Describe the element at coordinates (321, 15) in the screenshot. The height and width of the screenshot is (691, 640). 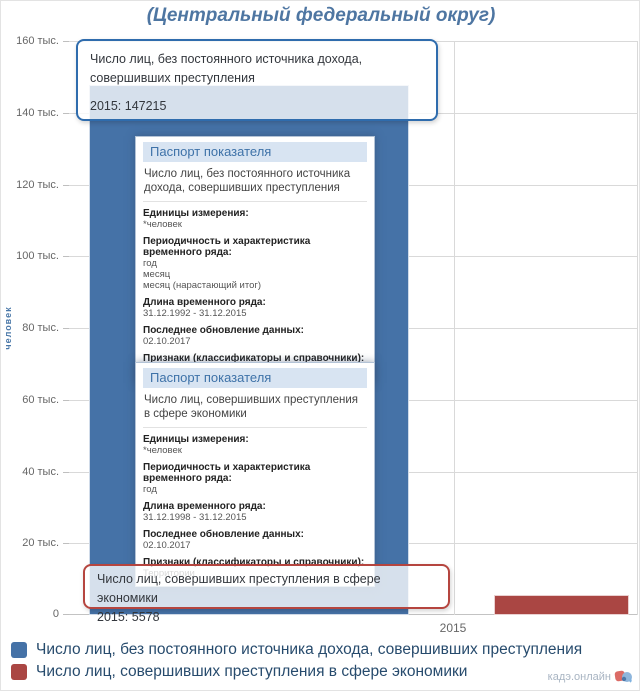
I see `page-title: (Центральный федеральный округ)` at that location.